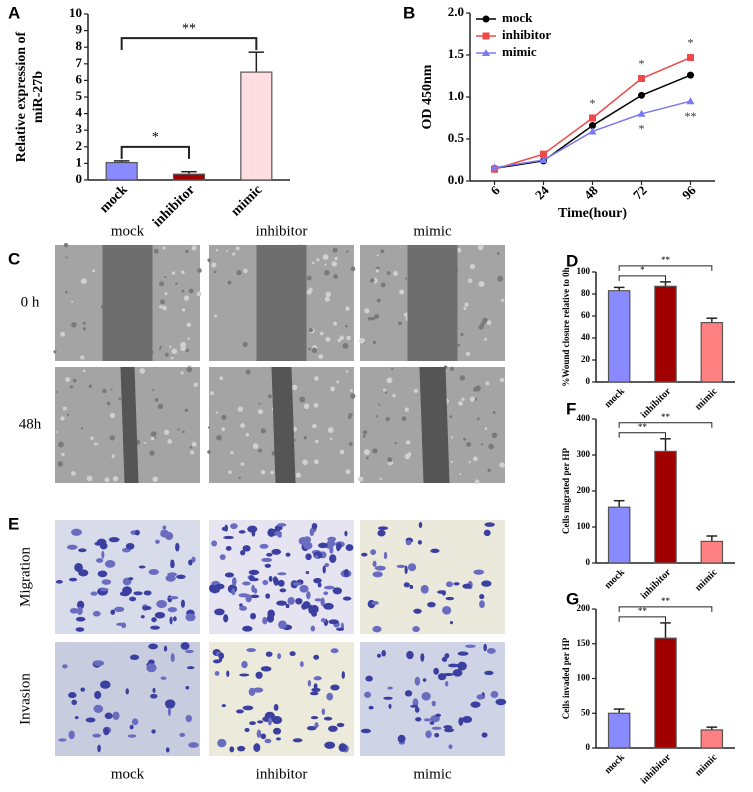  Describe the element at coordinates (38, 97) in the screenshot. I see `y-axis-label: miR-27b` at that location.